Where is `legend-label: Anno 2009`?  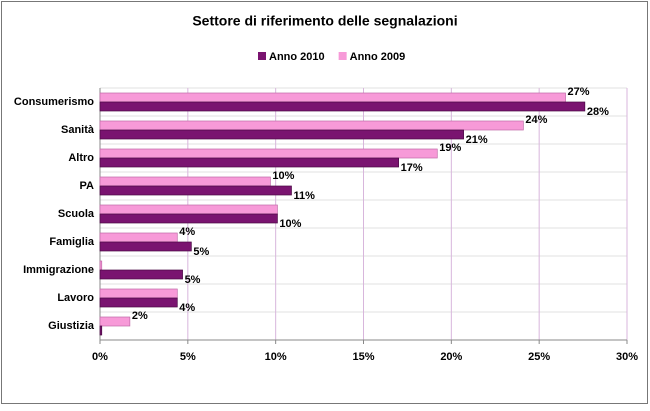
legend-label: Anno 2009 is located at coordinates (378, 57).